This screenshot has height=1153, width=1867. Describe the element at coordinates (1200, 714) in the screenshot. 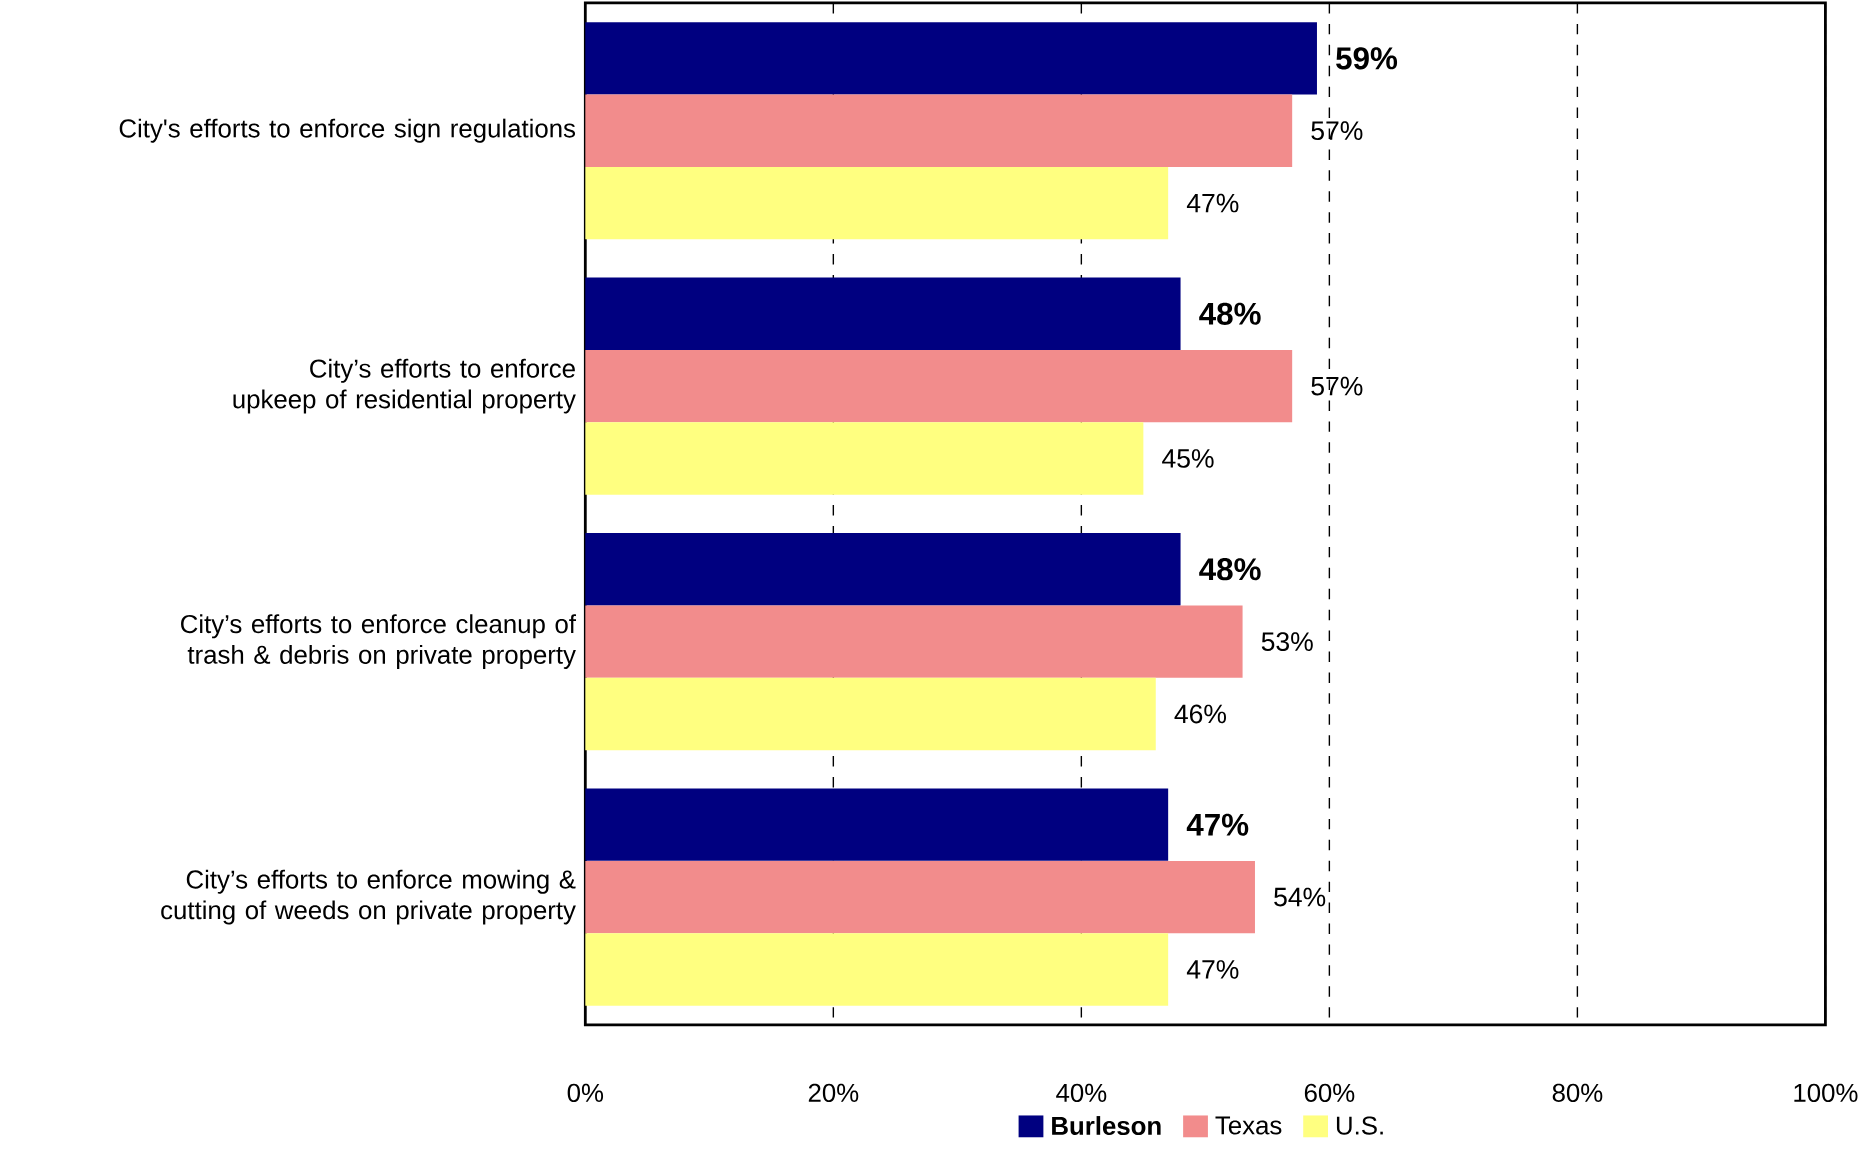

I see `data-label: 46%` at that location.